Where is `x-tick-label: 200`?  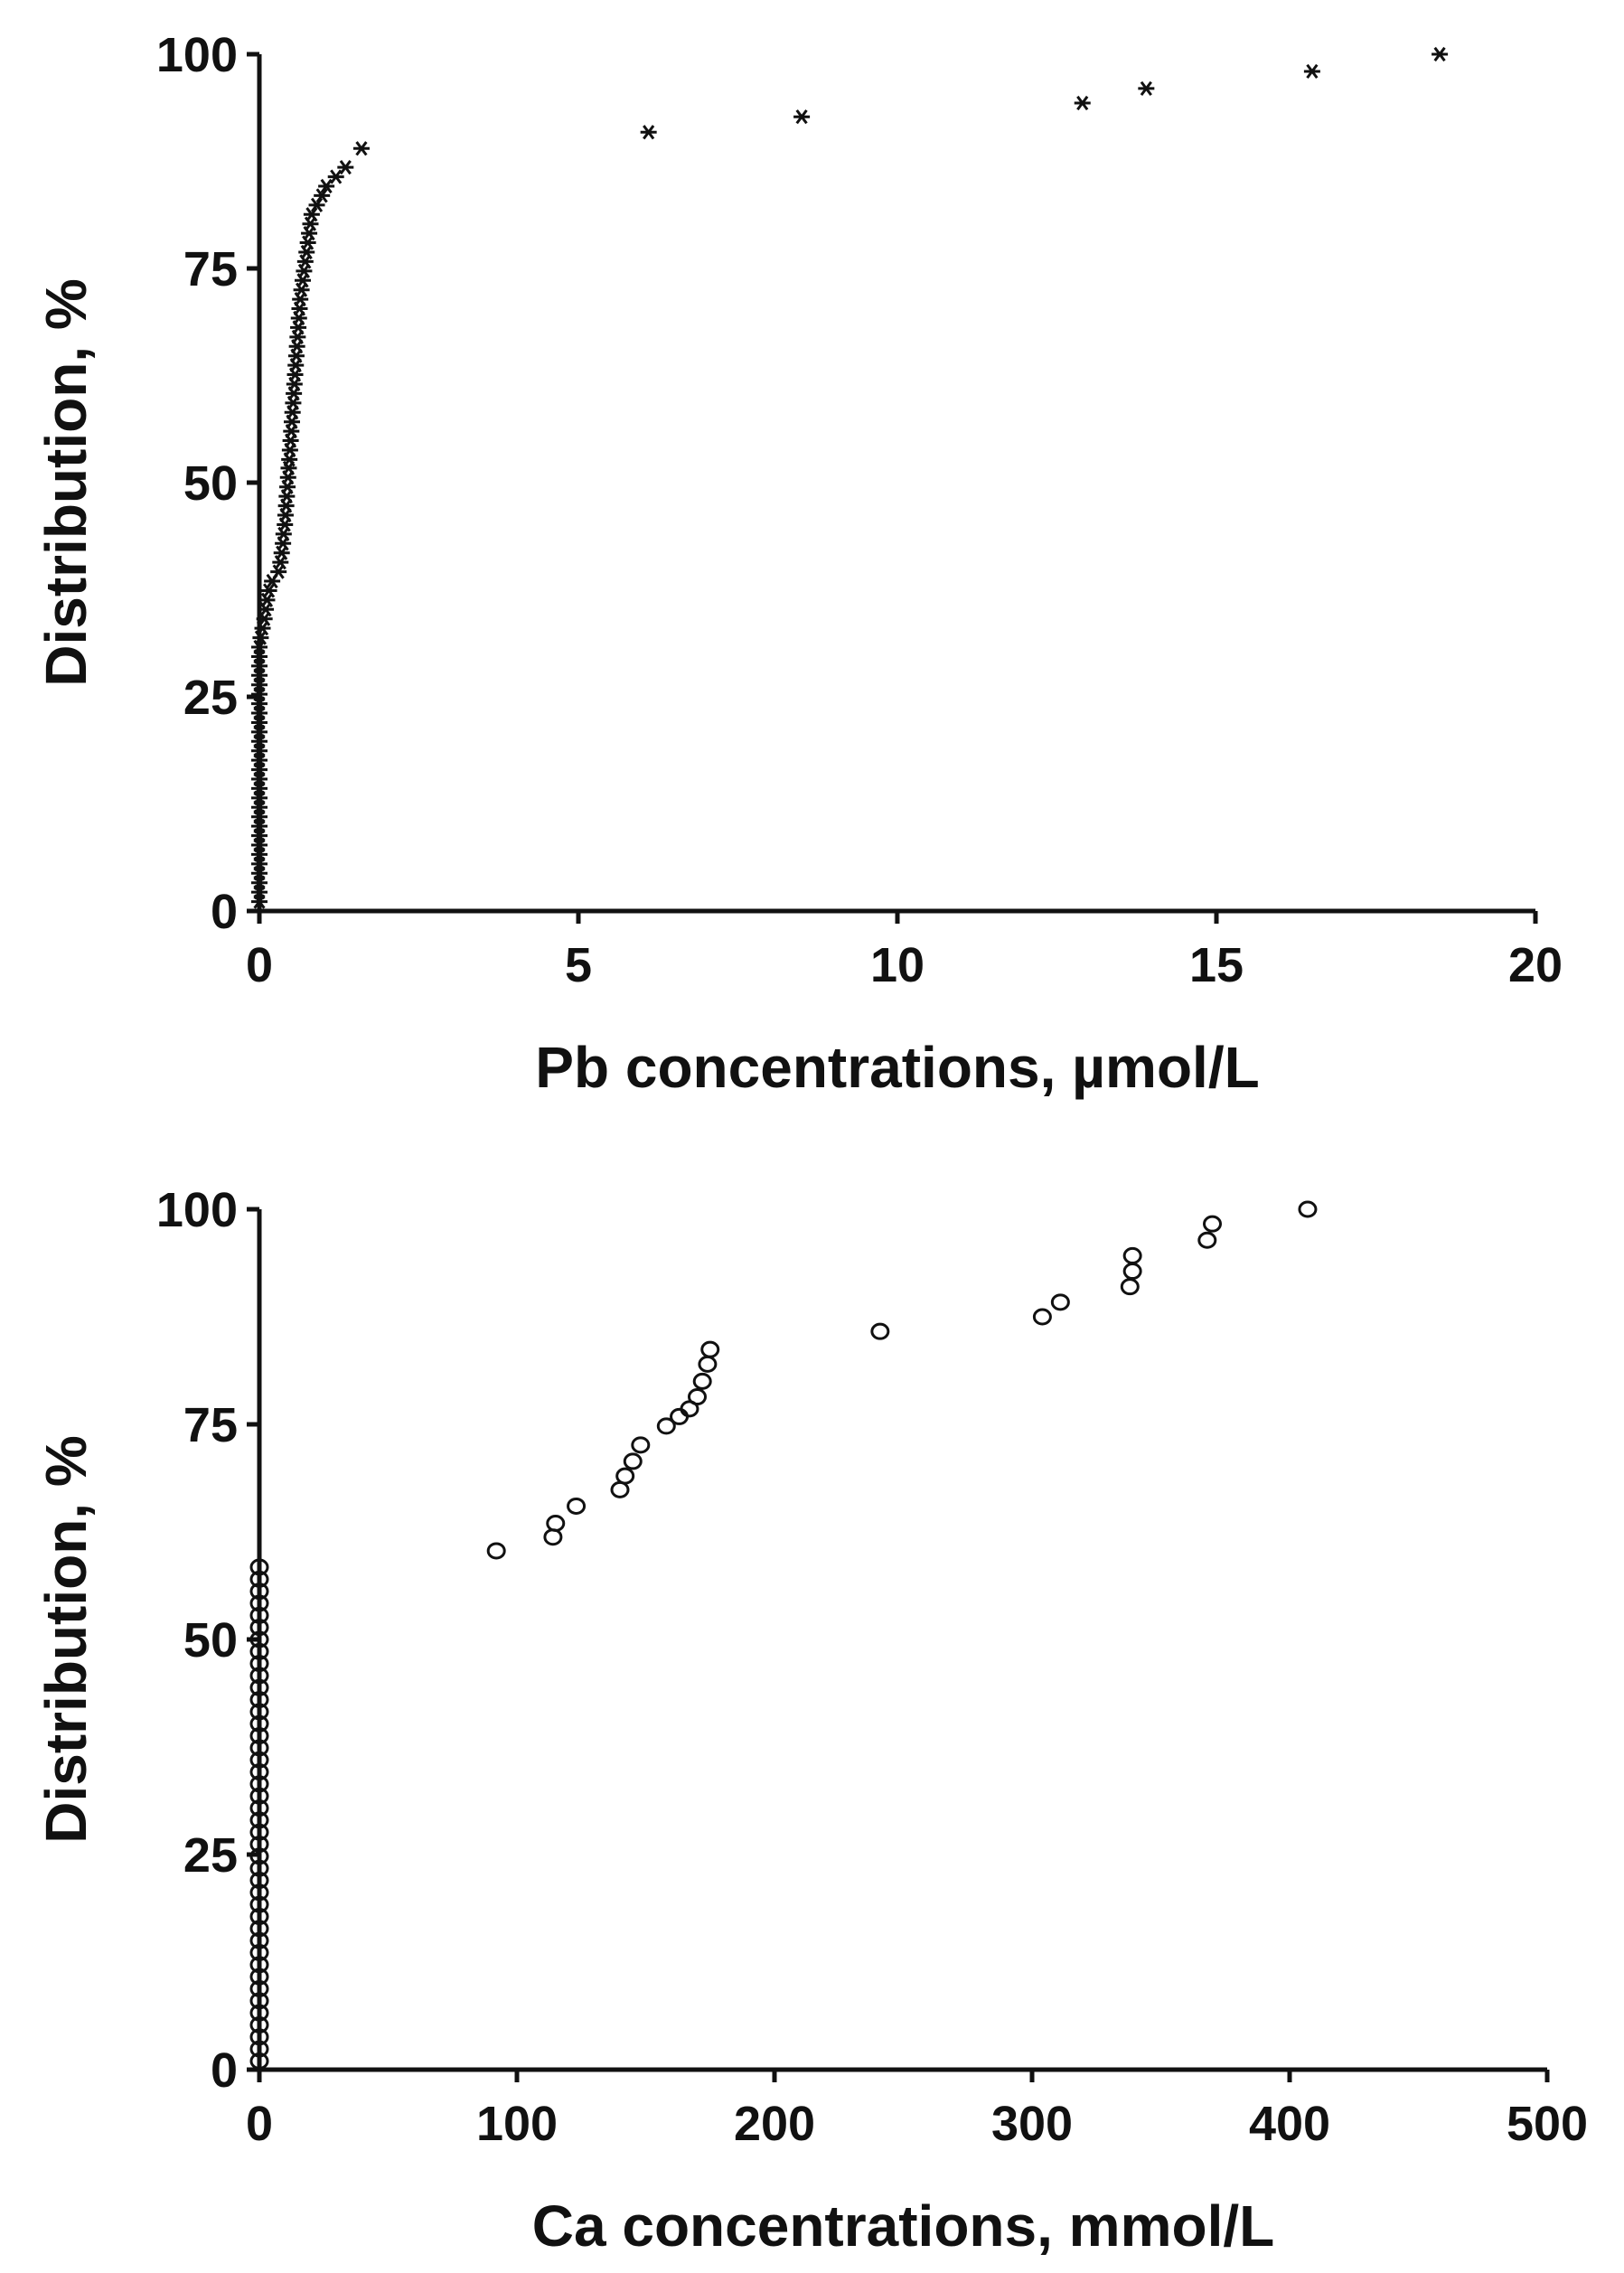
x-tick-label: 200 is located at coordinates (775, 2124).